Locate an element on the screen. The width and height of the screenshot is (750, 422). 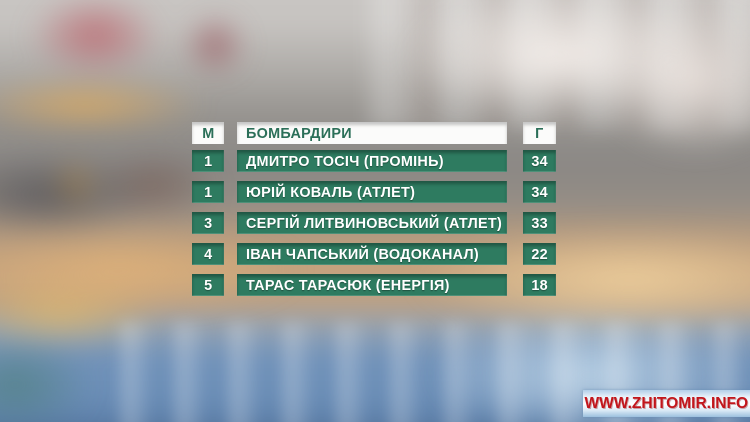
header-place-label: М is located at coordinates (208, 133).